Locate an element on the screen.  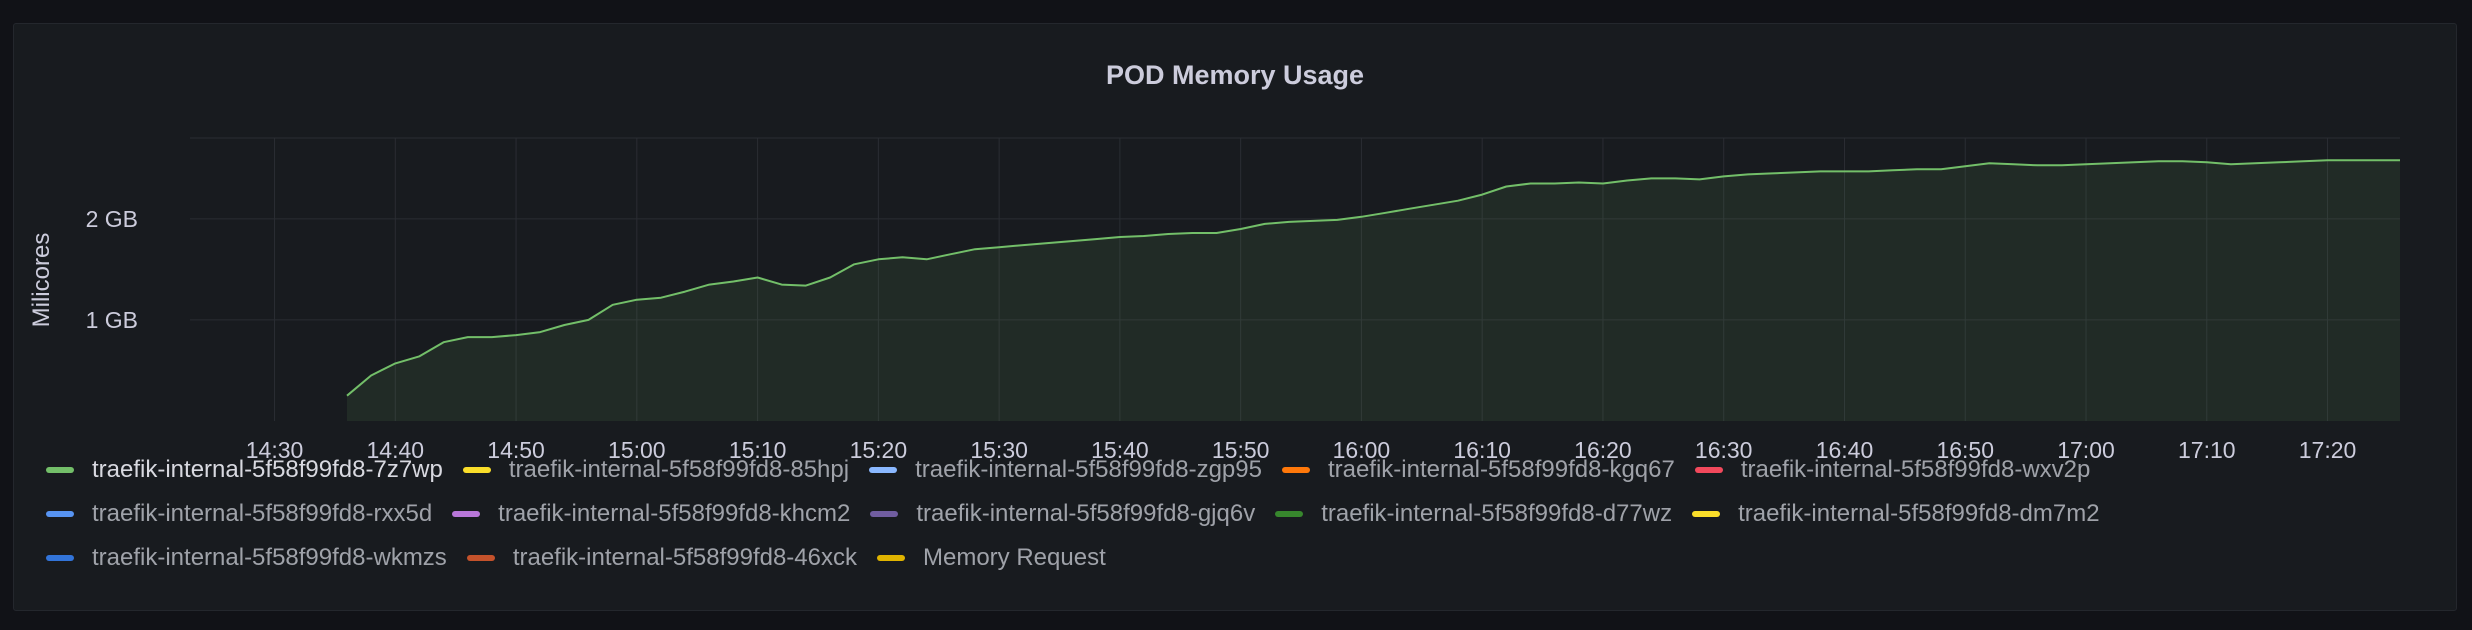
legend-item: traefik-internal-5f58f99fd8-wkmzs is located at coordinates (246, 558).